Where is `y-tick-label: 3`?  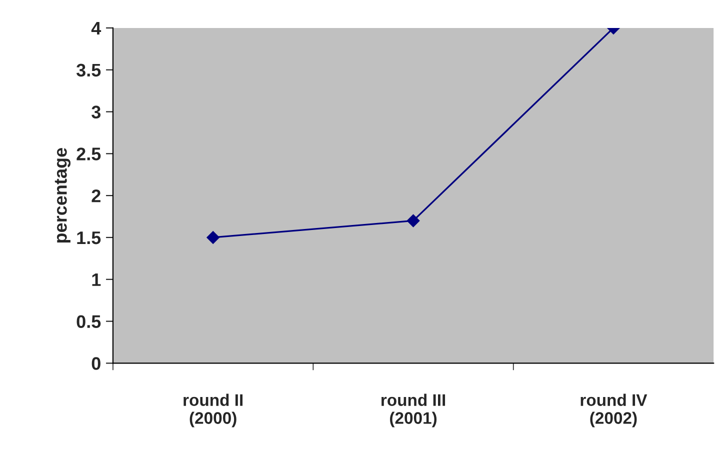
y-tick-label: 3 is located at coordinates (96, 112).